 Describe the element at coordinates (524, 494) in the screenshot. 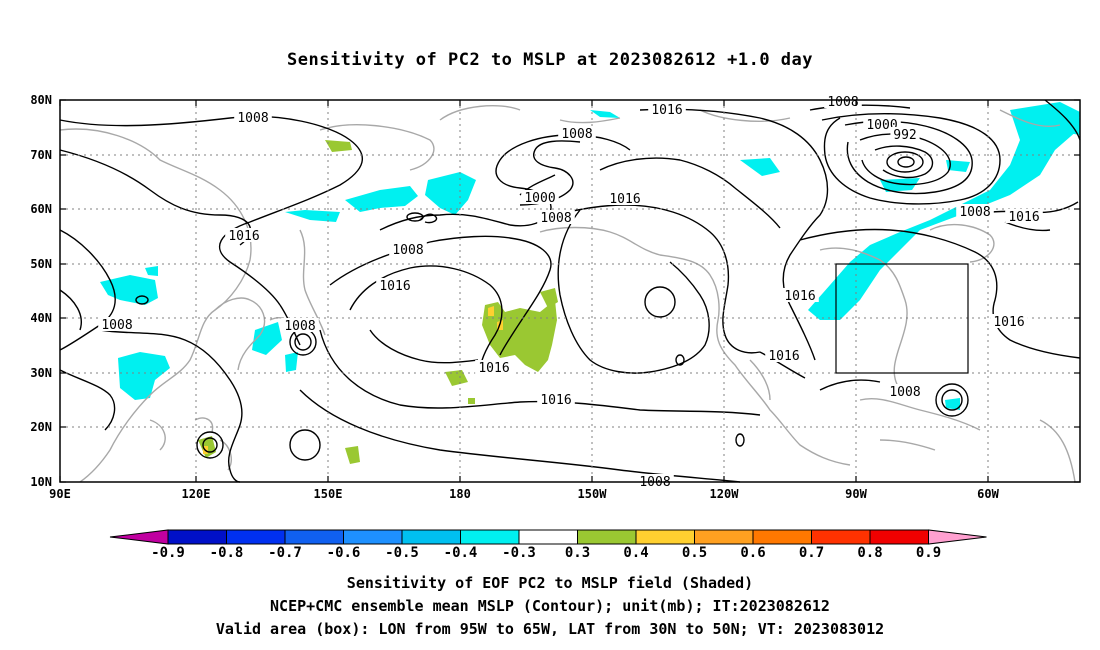

I see `longitude-labels: 90E 120E 150E 180 150W 120W 90W 60W` at that location.